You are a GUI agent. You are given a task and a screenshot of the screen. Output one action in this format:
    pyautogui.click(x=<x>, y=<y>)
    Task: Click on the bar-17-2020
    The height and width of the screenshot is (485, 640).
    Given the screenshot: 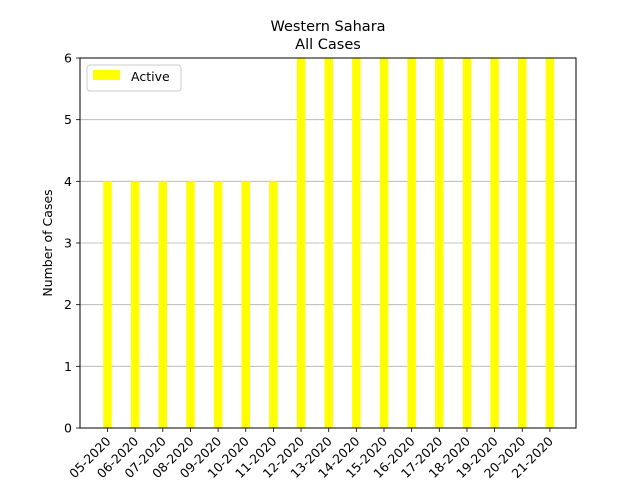 What is the action you would take?
    pyautogui.click(x=439, y=243)
    